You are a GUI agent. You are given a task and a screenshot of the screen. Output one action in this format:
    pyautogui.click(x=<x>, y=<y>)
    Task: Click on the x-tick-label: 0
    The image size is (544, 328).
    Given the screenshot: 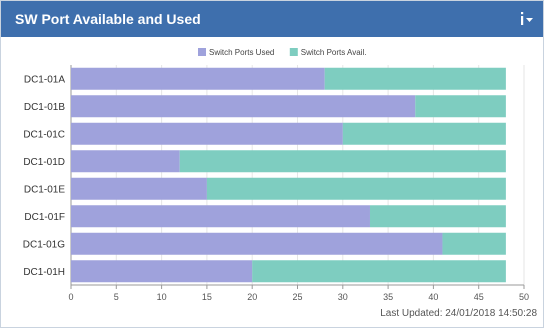 What is the action you would take?
    pyautogui.click(x=70, y=297)
    